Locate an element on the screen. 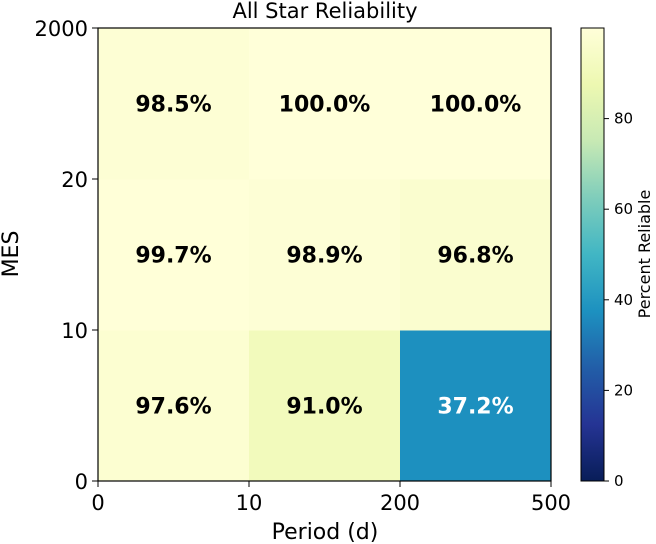 The width and height of the screenshot is (656, 544). colorbar-label: Percent Reliable is located at coordinates (644, 254).